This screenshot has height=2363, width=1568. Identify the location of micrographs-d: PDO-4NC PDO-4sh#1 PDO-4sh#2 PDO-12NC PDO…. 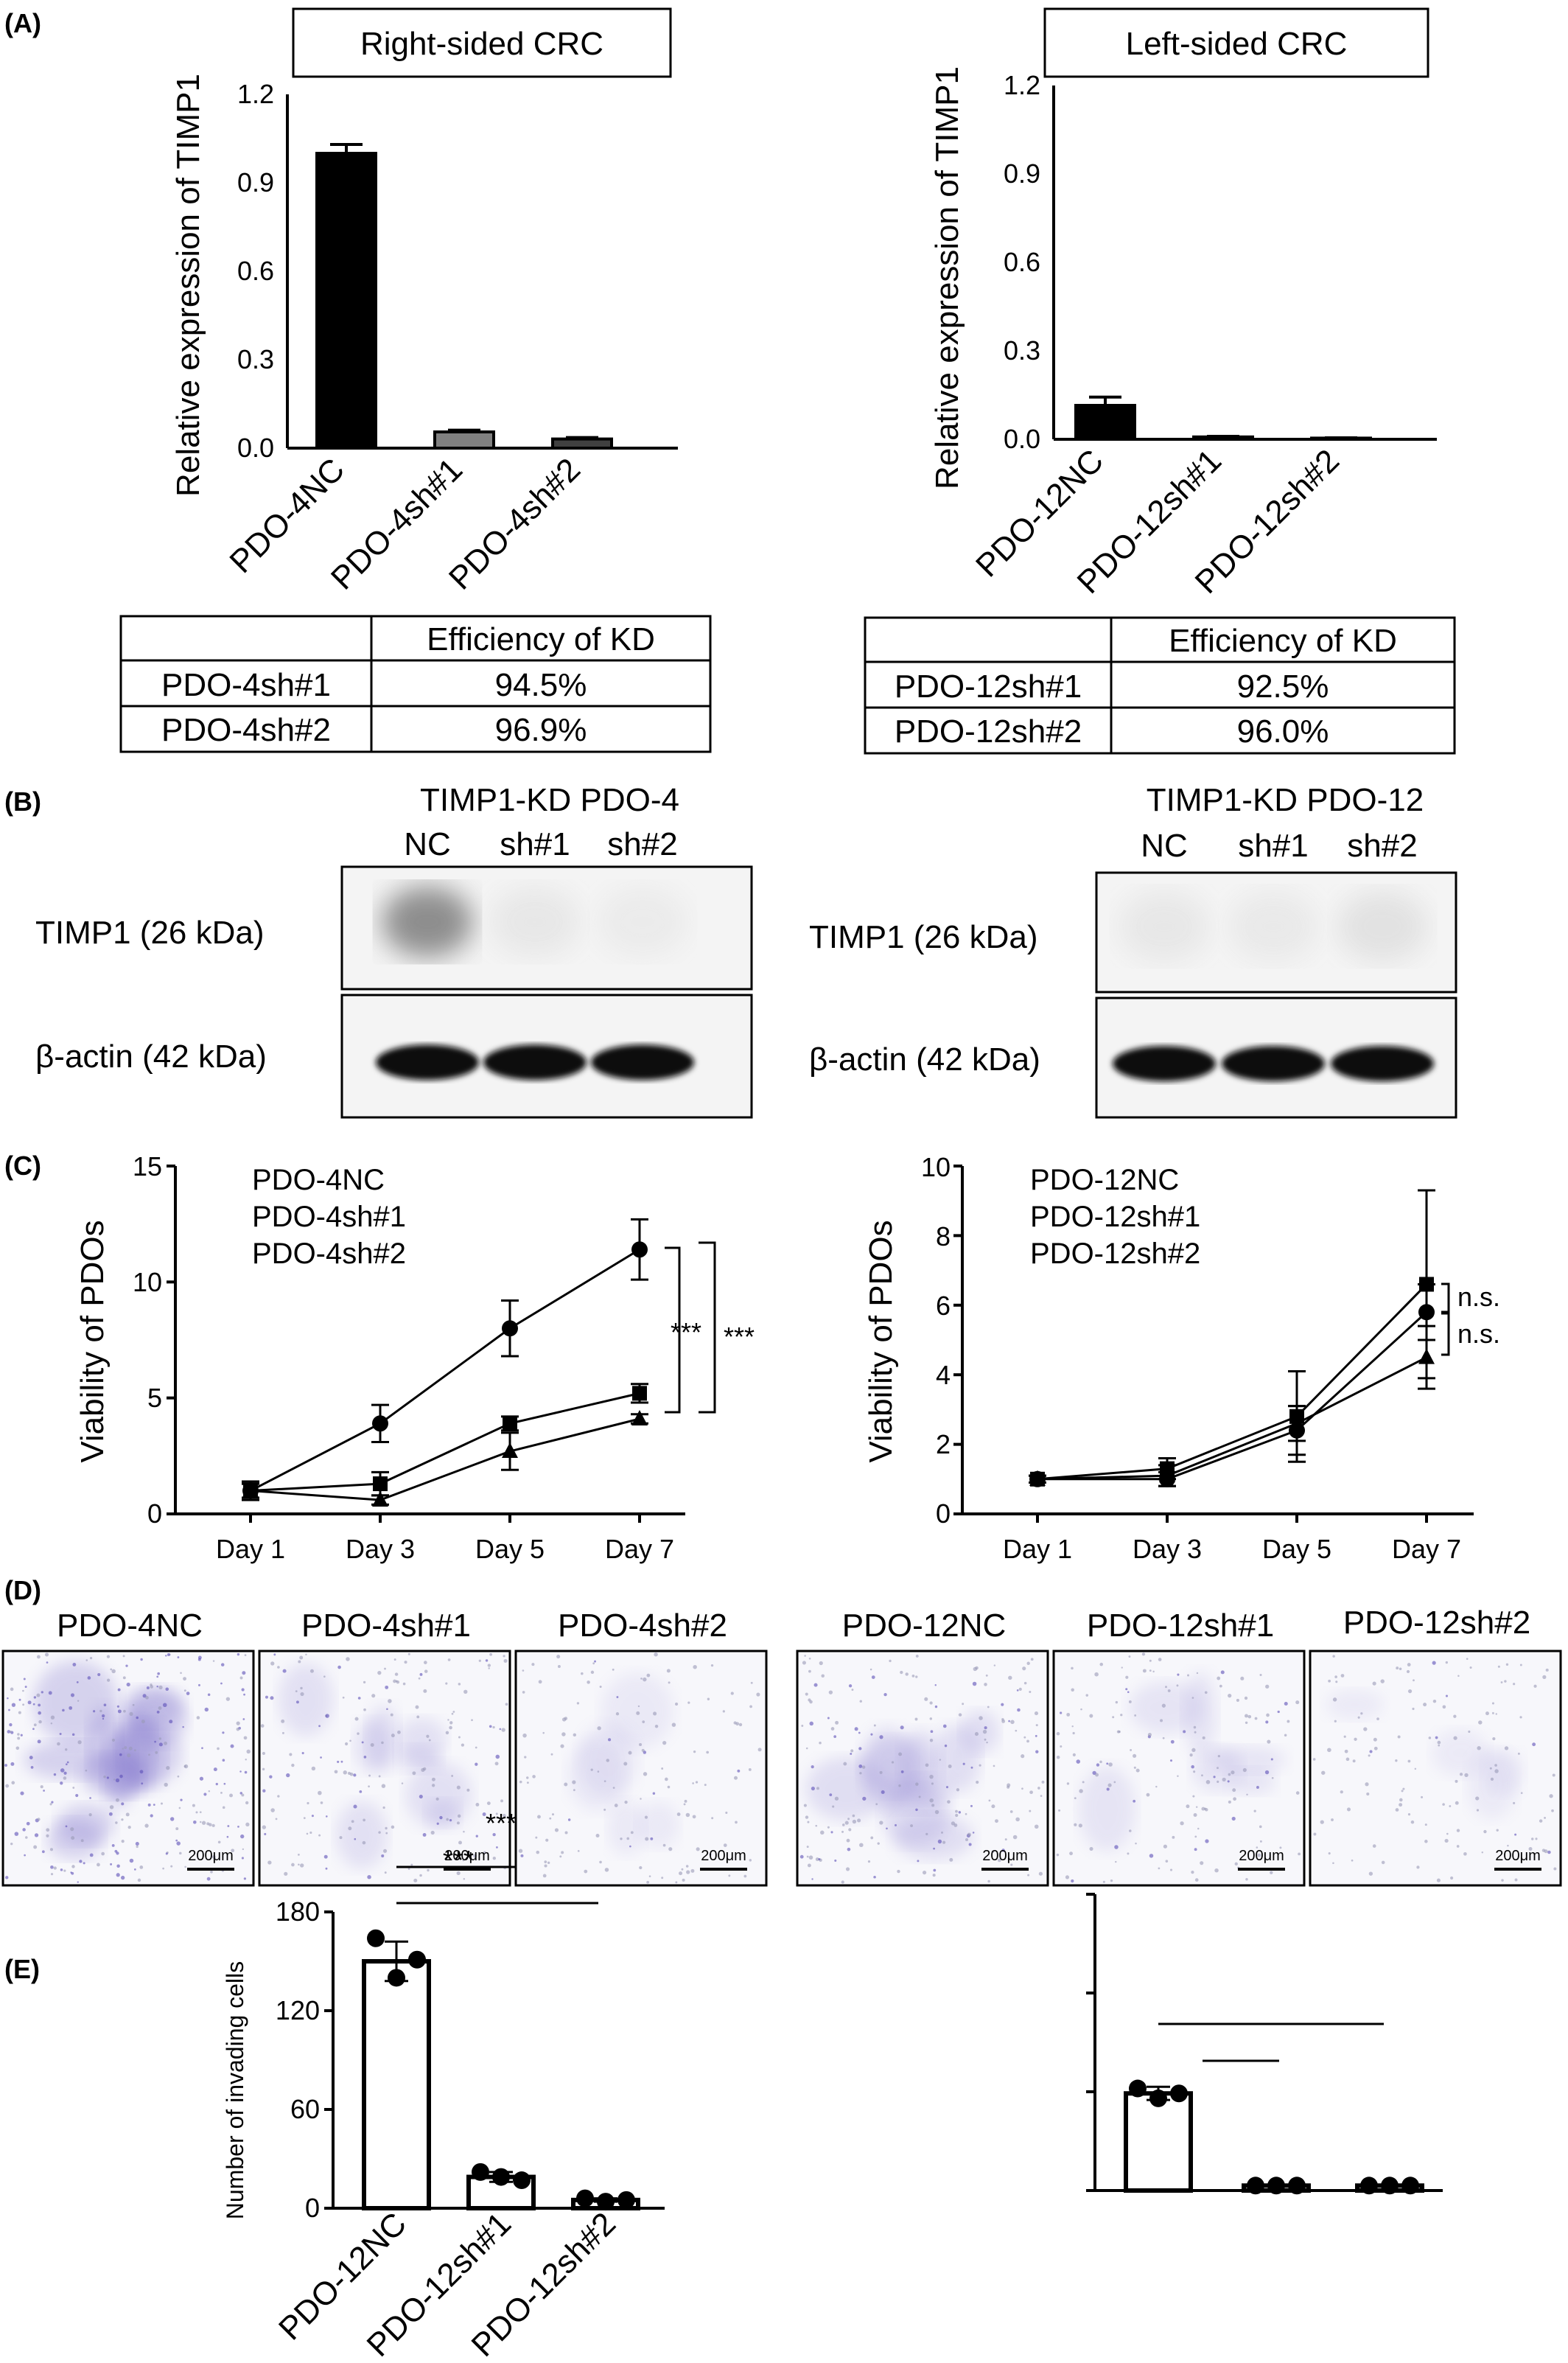
(781, 1746).